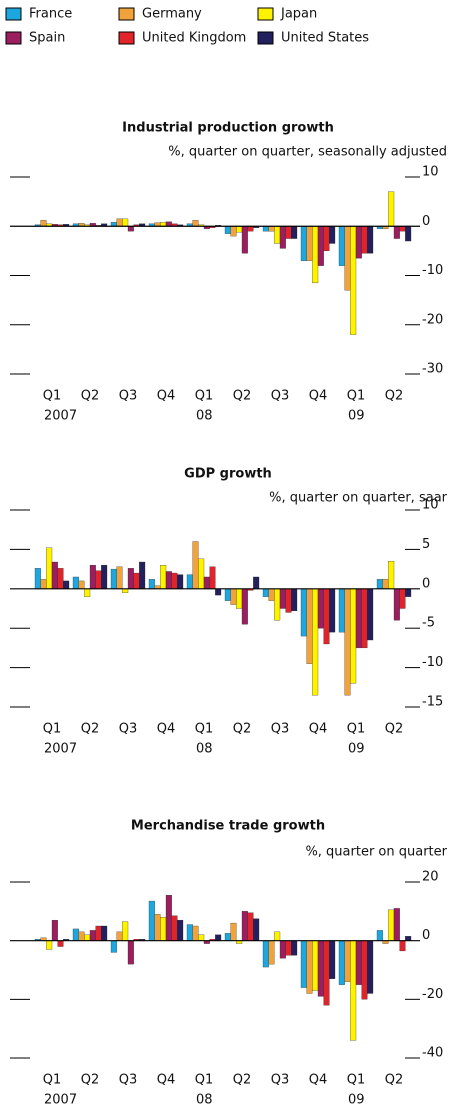  I want to click on y-tick-label: -20, so click(432, 319).